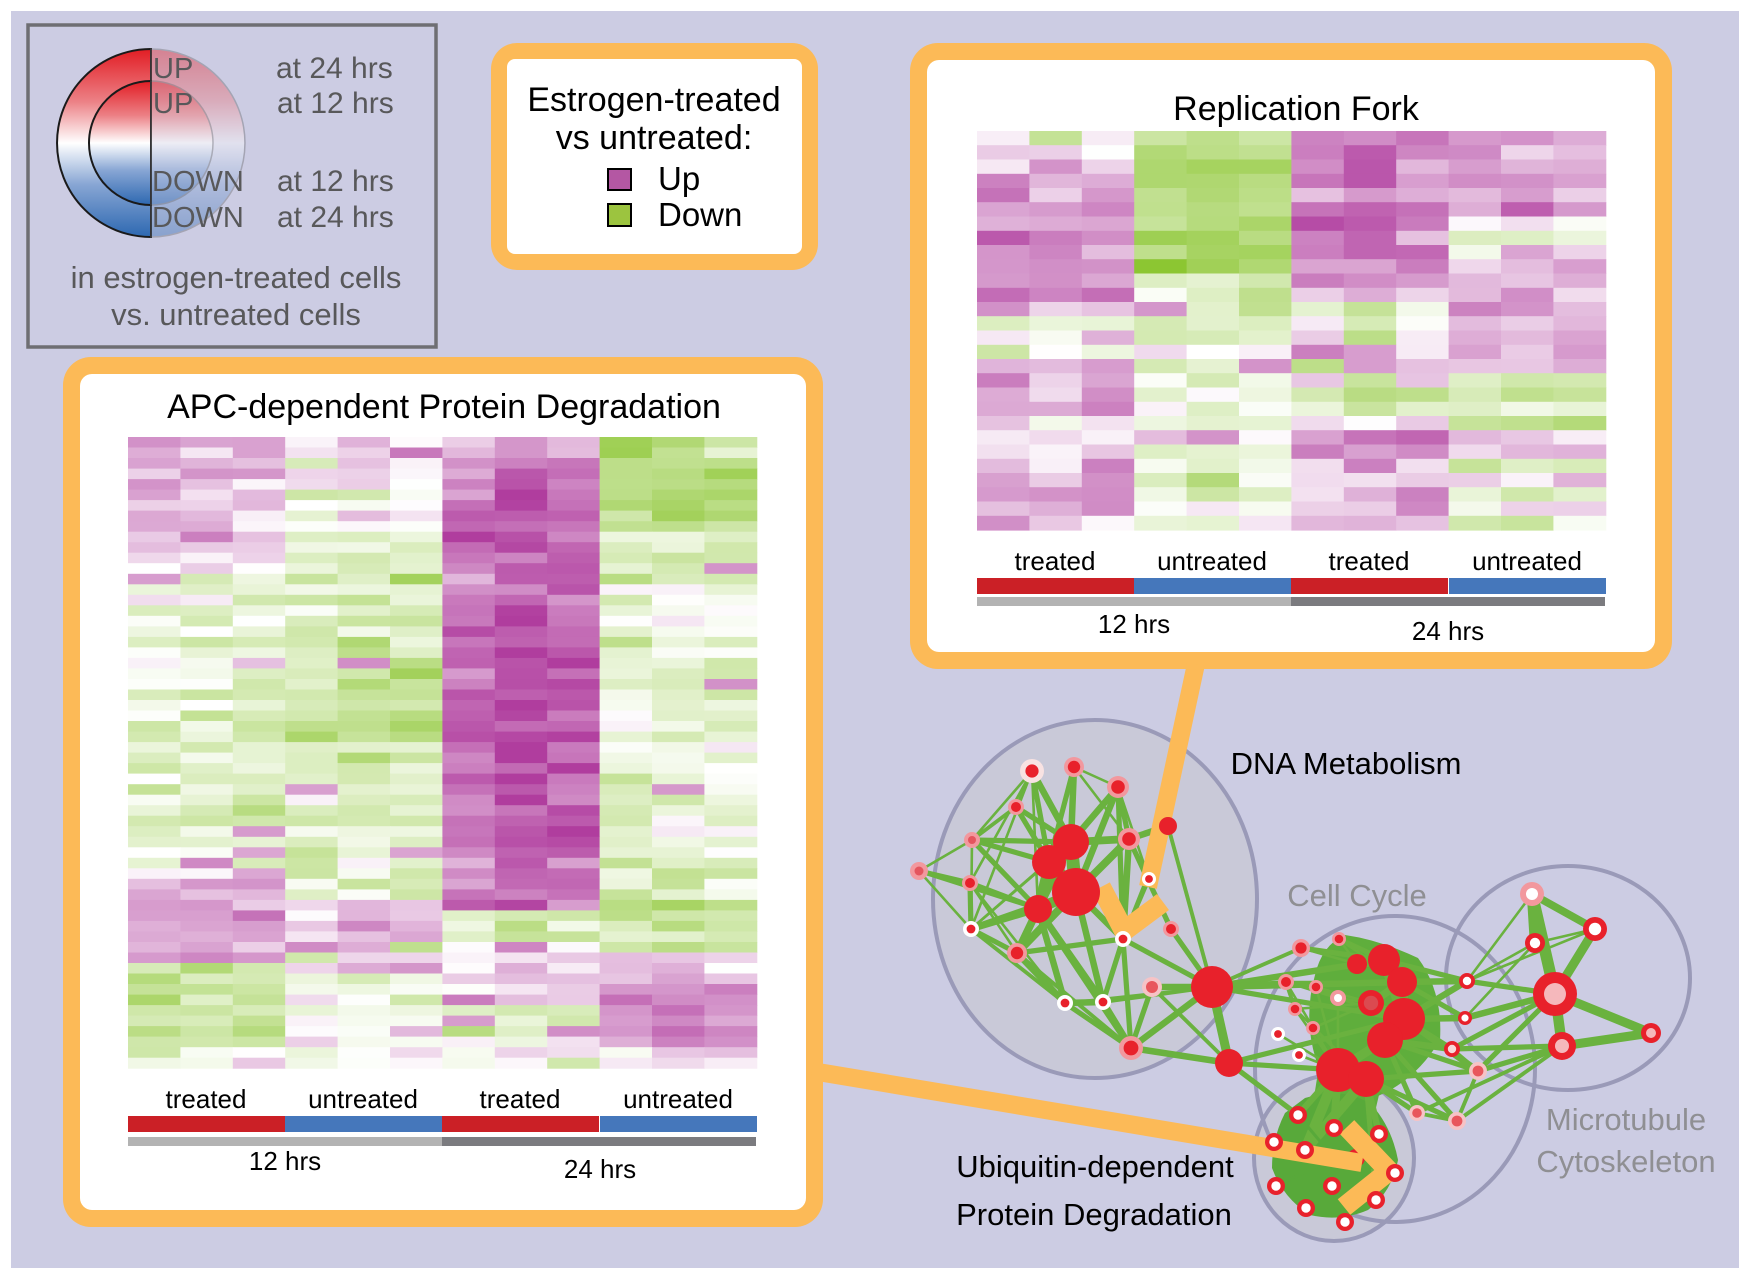  Describe the element at coordinates (654, 138) in the screenshot. I see `svg-text: vs untreated:` at that location.